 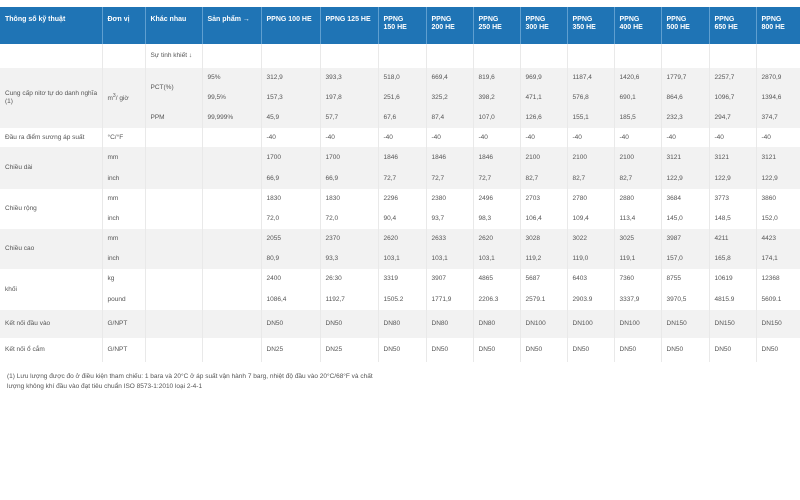 What do you see at coordinates (289, 19) in the screenshot?
I see `header-model-line: PPNG 100 HE` at bounding box center [289, 19].